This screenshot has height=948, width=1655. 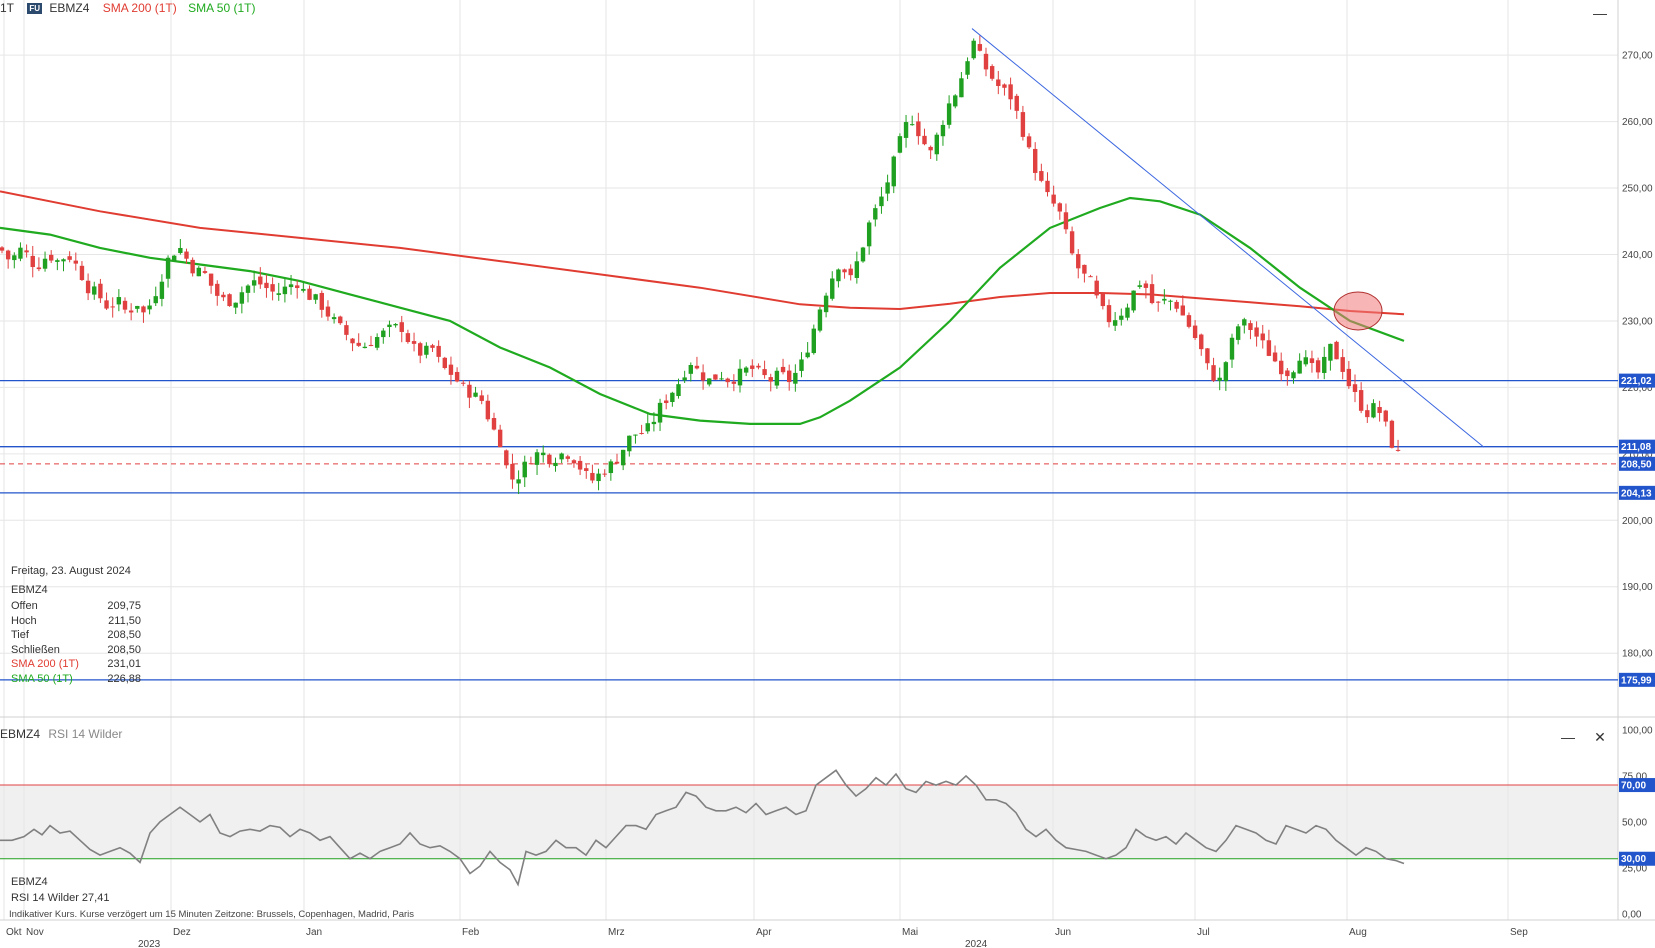 I want to click on month-label: Mrz, so click(x=616, y=932).